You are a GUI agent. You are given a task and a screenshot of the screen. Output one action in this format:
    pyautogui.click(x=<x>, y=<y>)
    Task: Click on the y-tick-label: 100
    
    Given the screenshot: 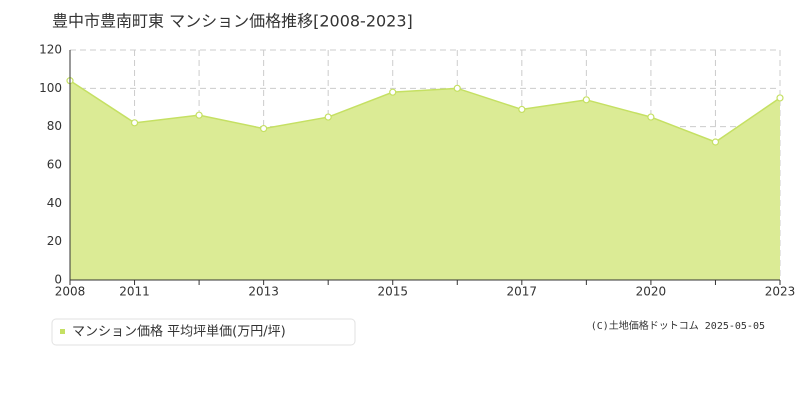 What is the action you would take?
    pyautogui.click(x=50, y=88)
    